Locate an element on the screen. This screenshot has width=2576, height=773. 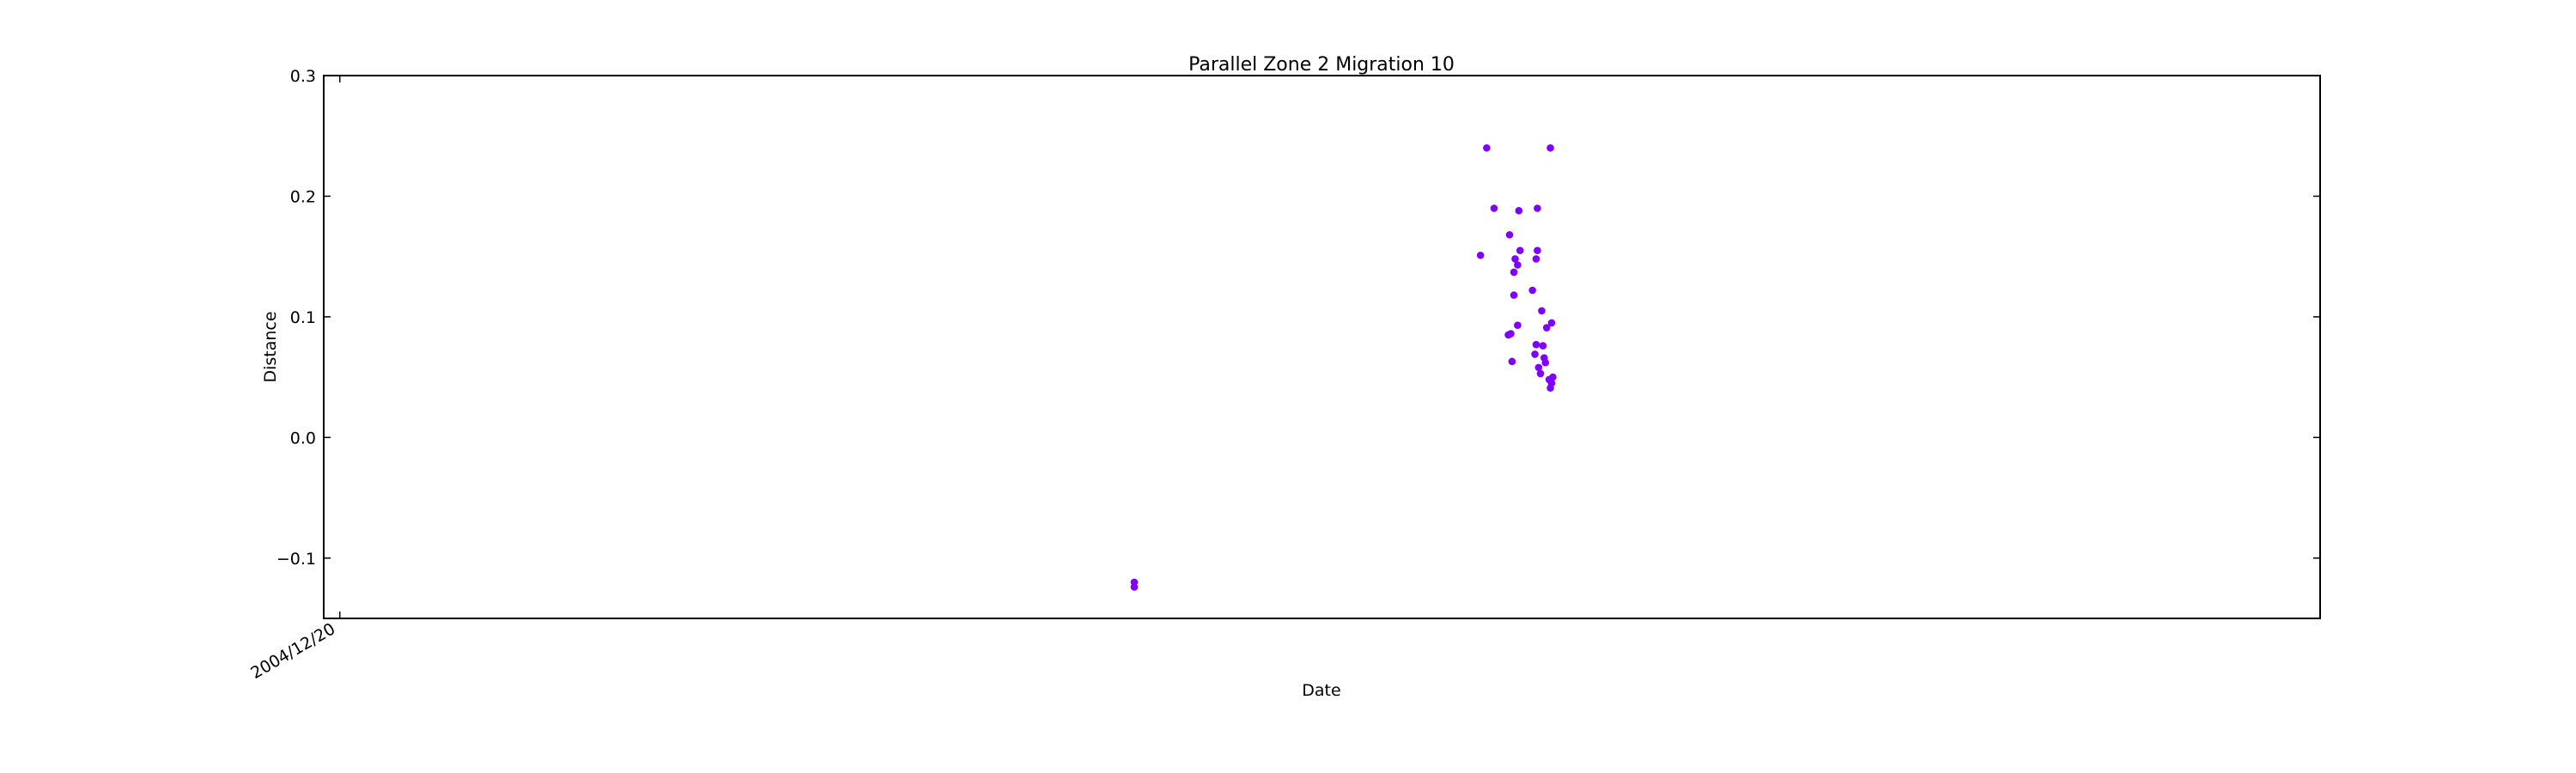
y-tick-label: 0.0 is located at coordinates (303, 438).